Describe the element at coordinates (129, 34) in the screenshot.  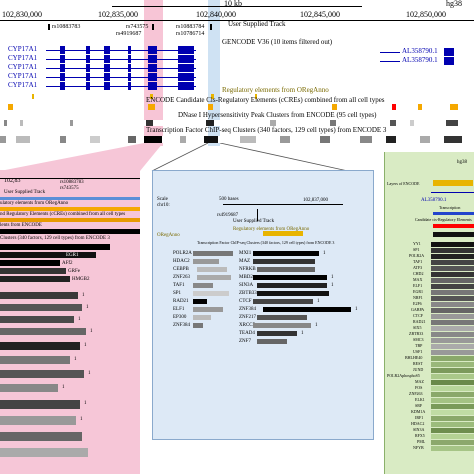
I see `snp-label-3: rs4919687` at that location.